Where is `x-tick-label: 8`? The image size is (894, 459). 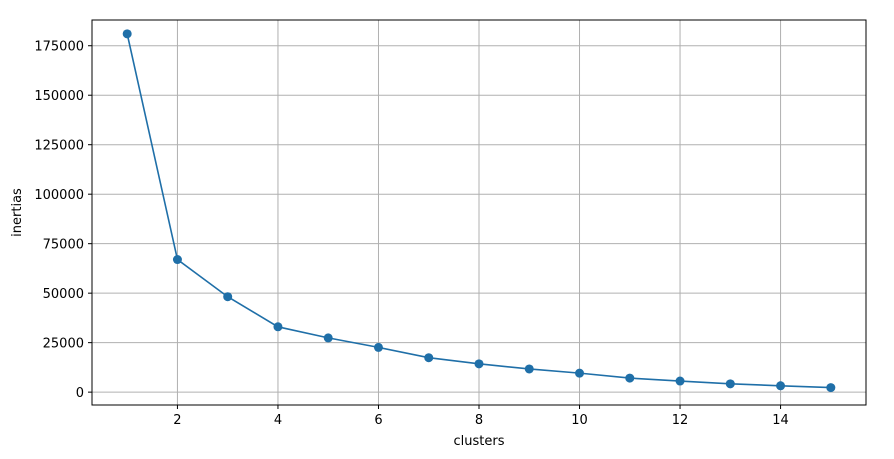 x-tick-label: 8 is located at coordinates (479, 420).